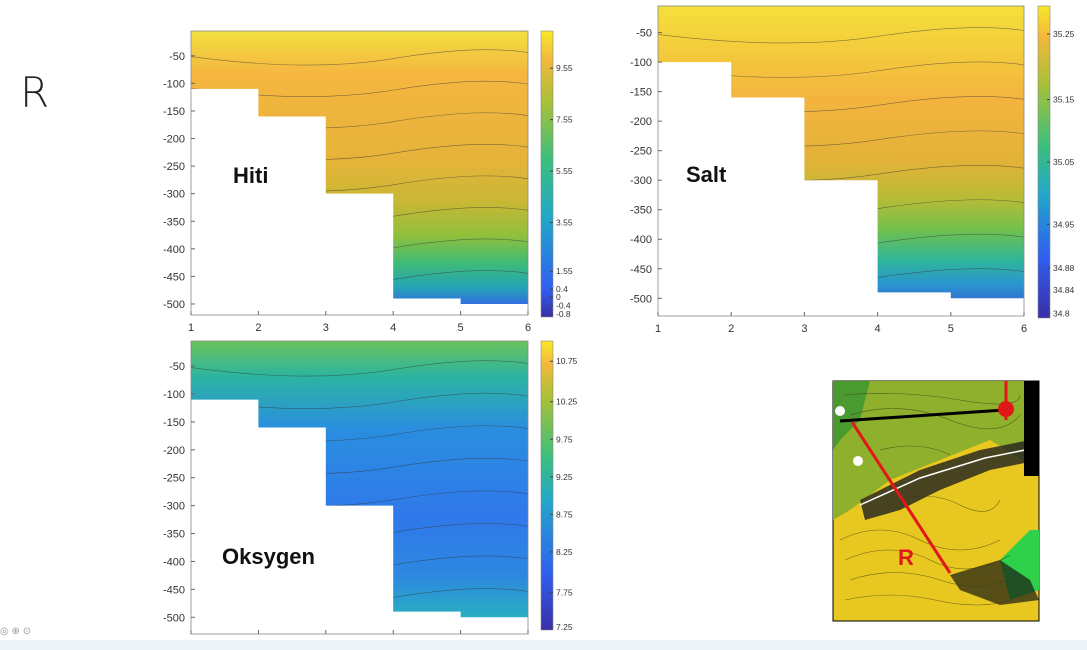  Describe the element at coordinates (250, 175) in the screenshot. I see `plot-title: Hiti` at that location.